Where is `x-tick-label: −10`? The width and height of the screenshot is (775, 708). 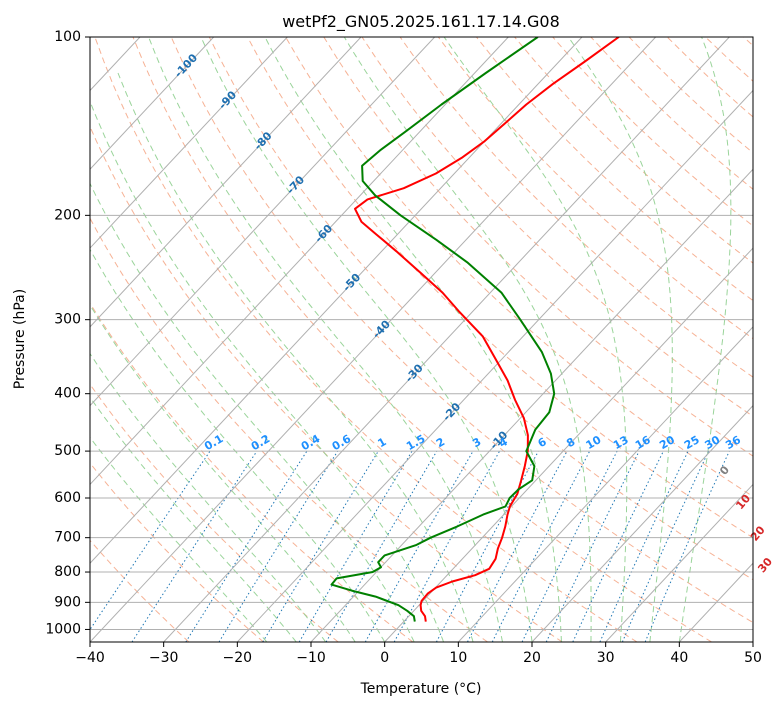 x-tick-label: −10 is located at coordinates (311, 658).